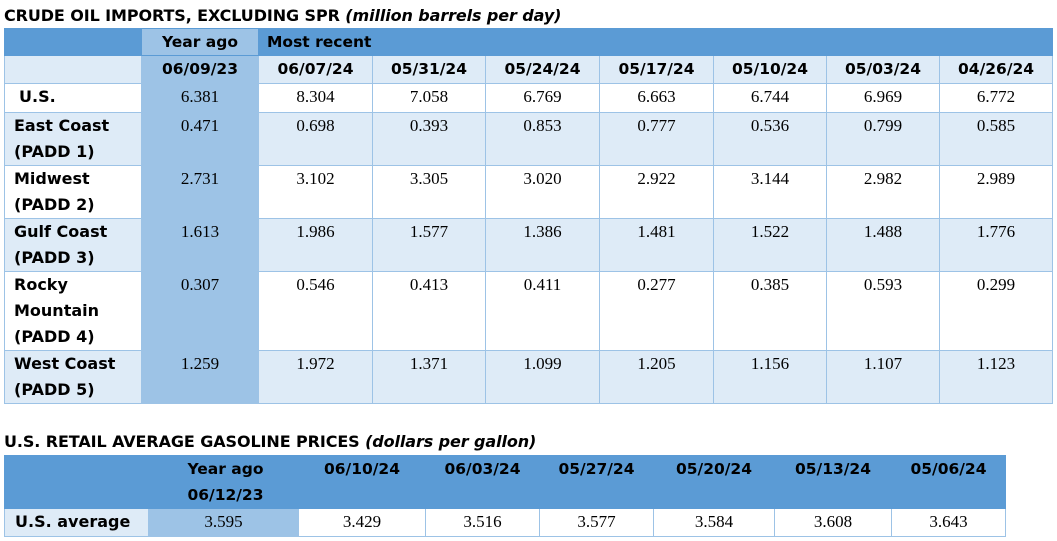 The height and width of the screenshot is (541, 1057). I want to click on gasoline-date-cell: 05/27/24, so click(596, 482).